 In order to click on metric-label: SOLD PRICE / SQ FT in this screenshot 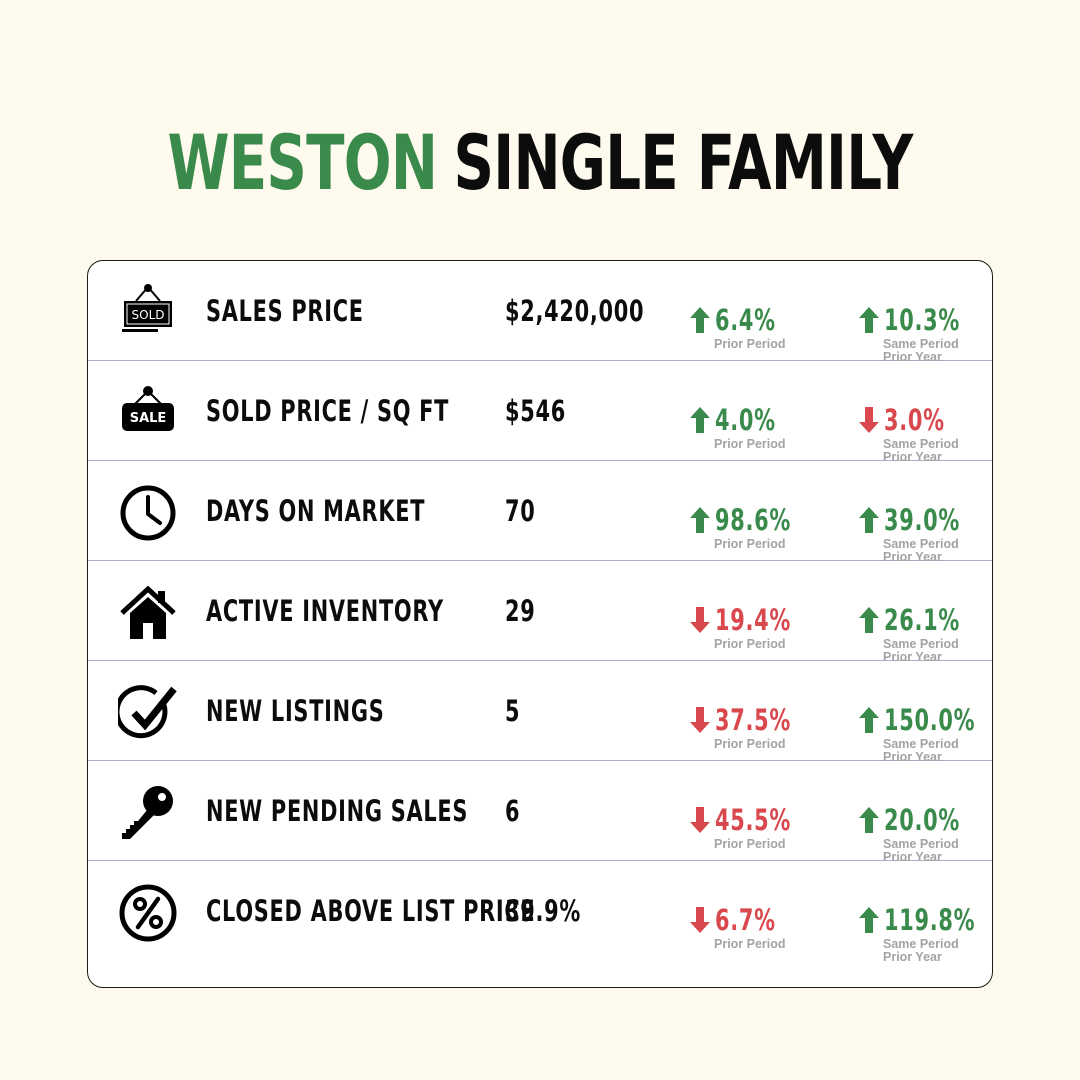, I will do `click(328, 411)`.